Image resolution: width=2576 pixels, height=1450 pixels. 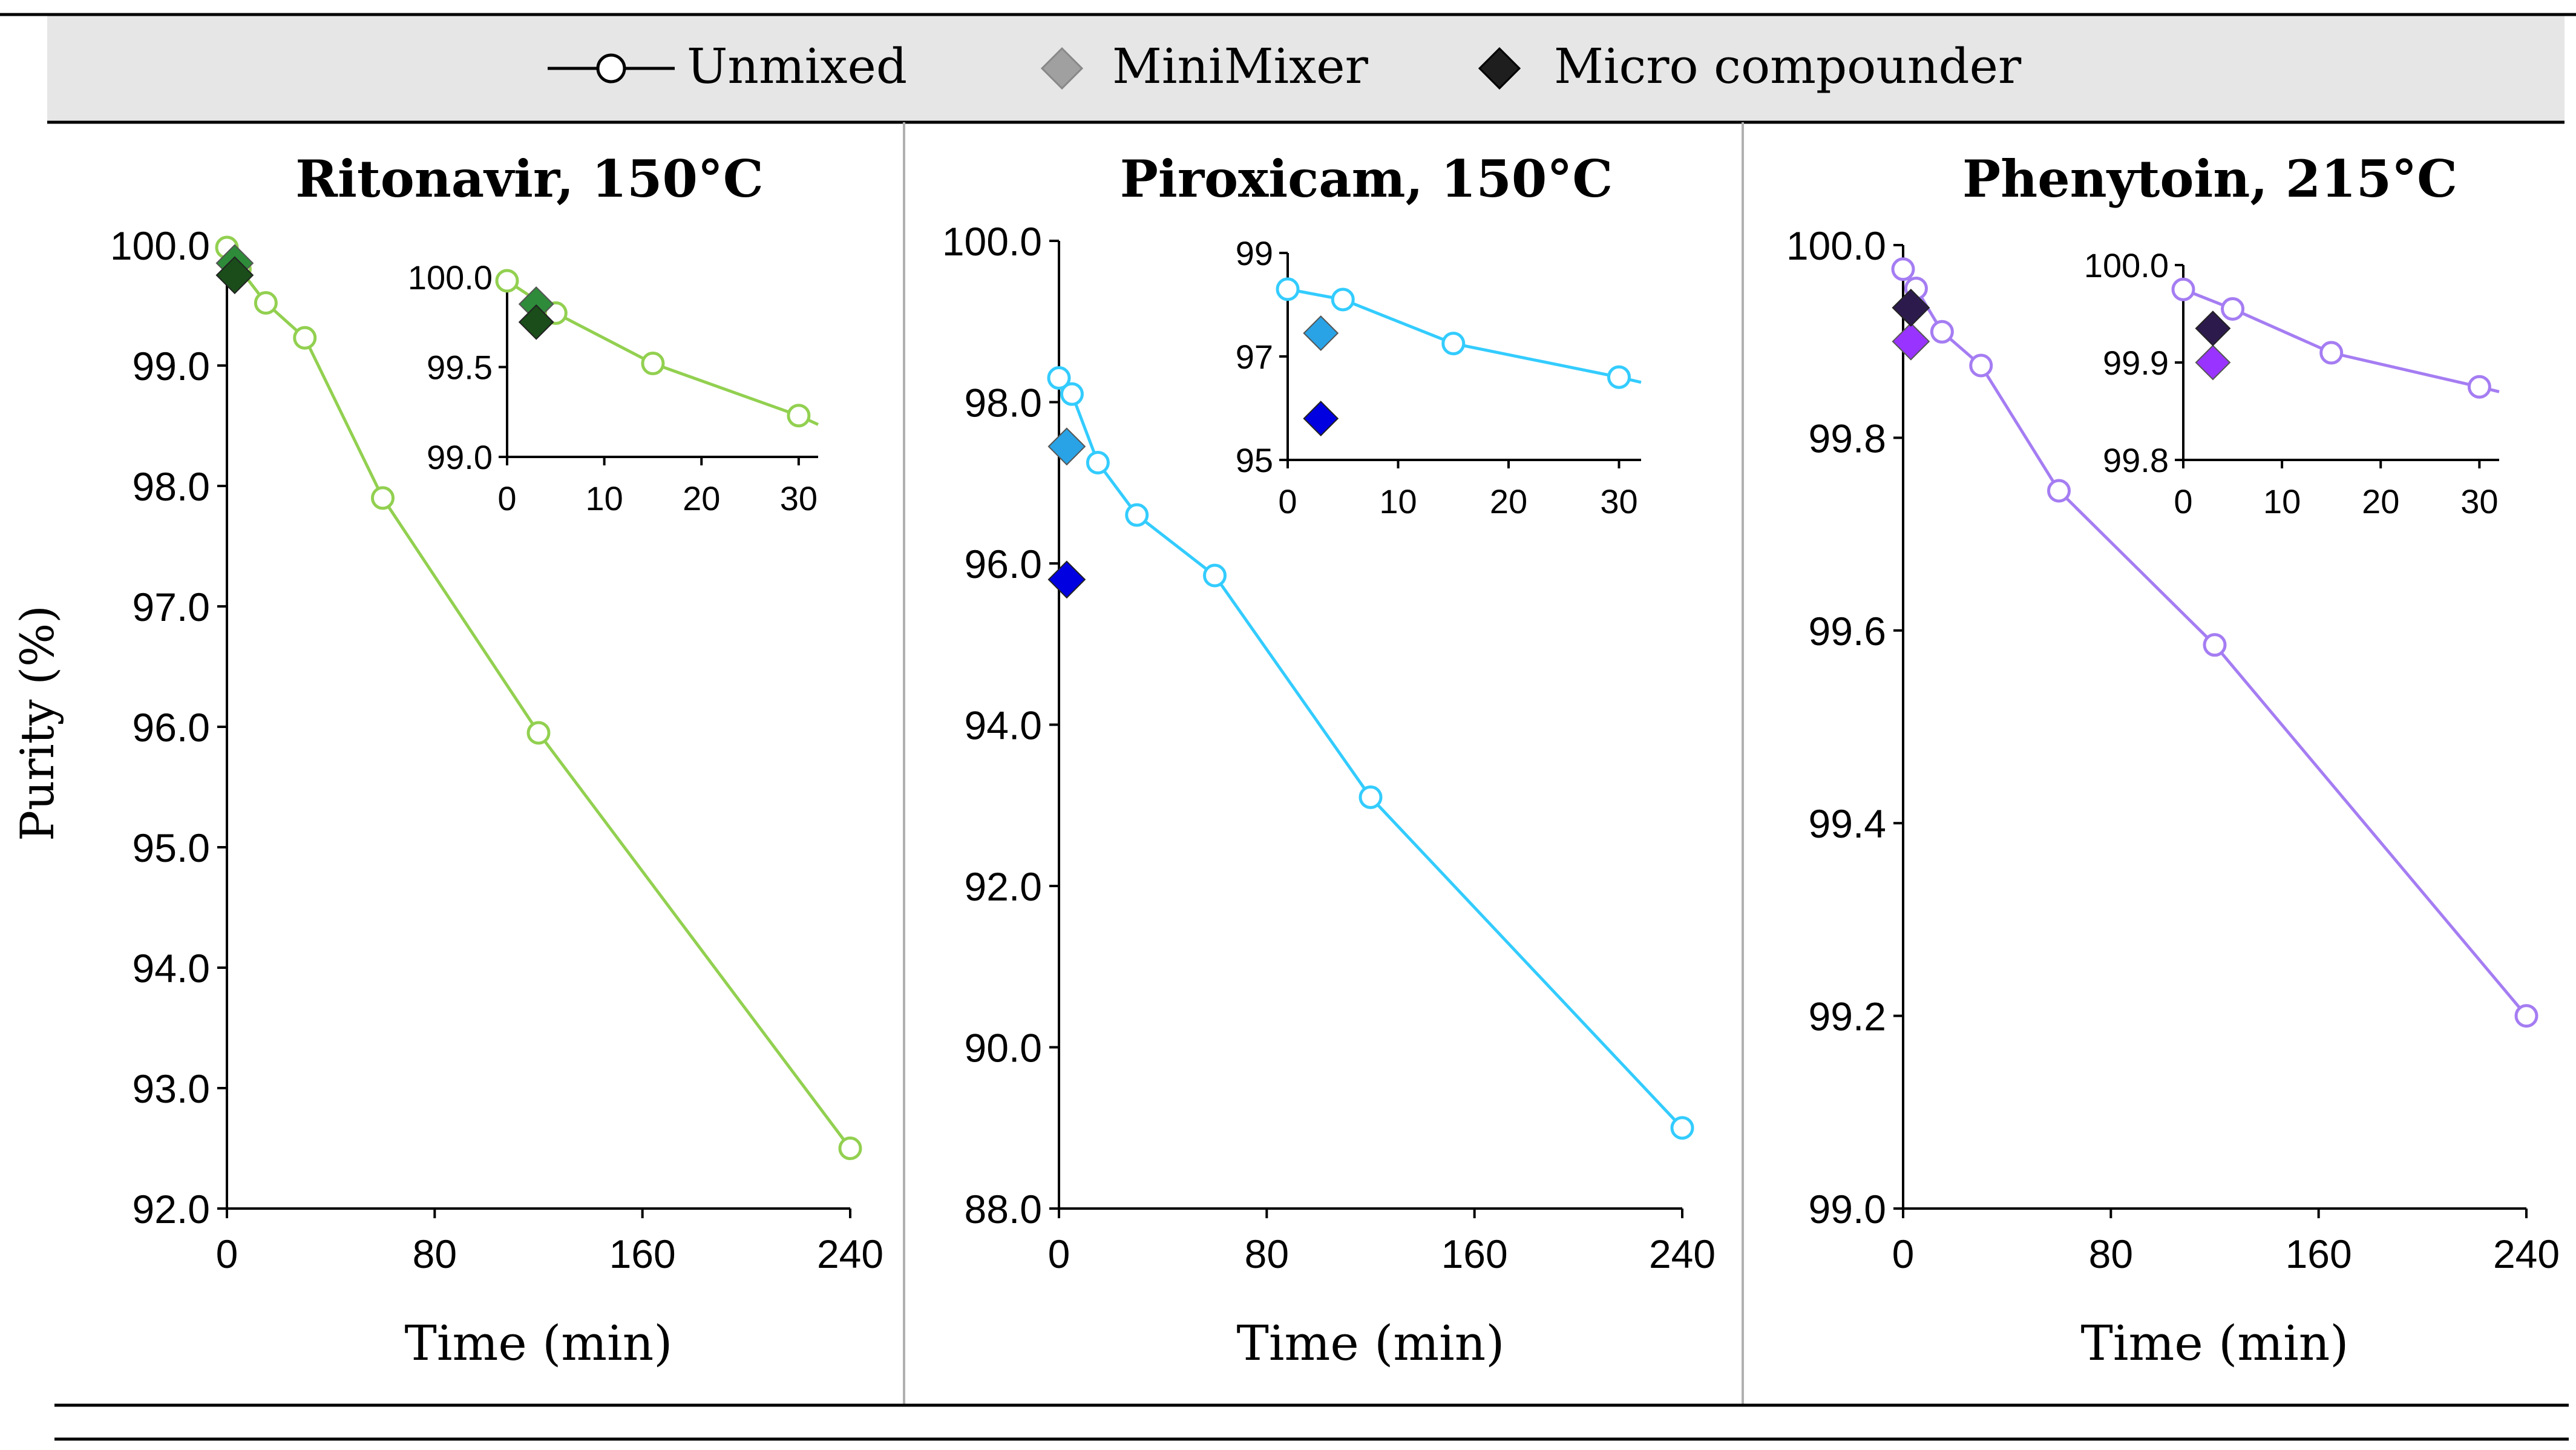 What do you see at coordinates (37, 723) in the screenshot?
I see `y-axis-label: Purity (%)` at bounding box center [37, 723].